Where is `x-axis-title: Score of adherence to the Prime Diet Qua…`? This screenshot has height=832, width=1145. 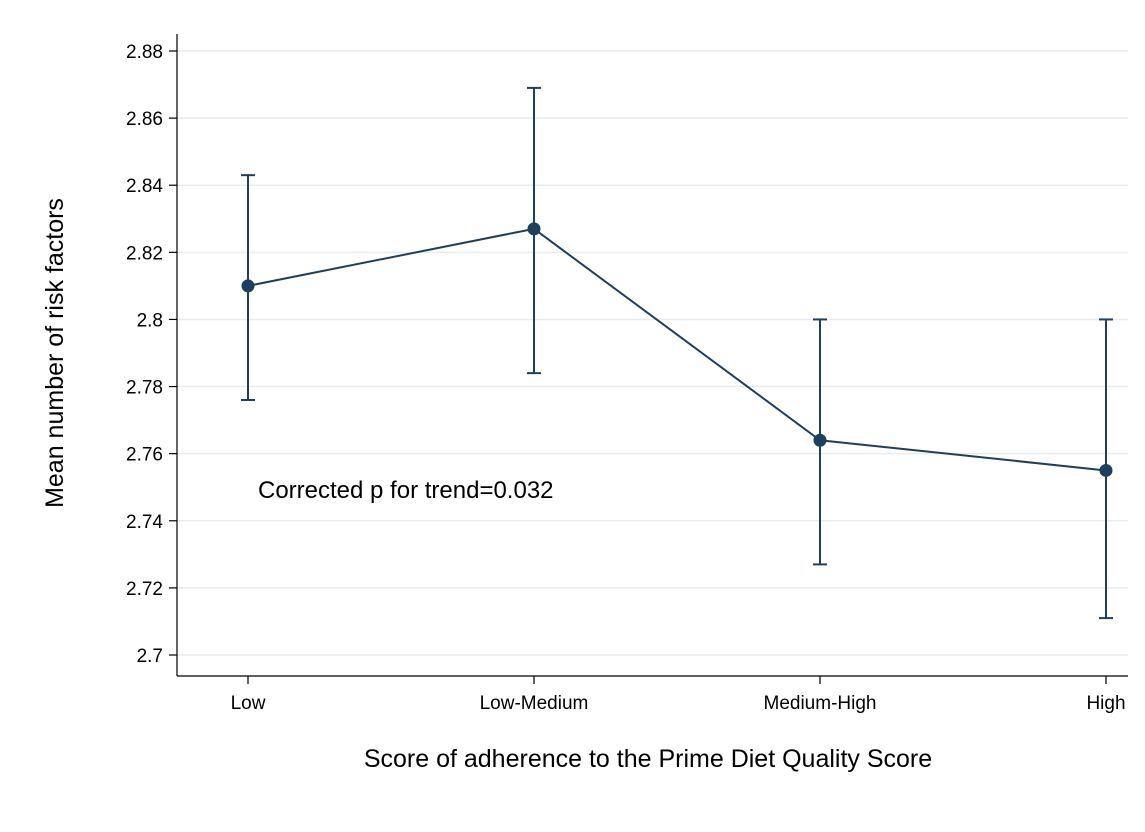
x-axis-title: Score of adherence to the Prime Diet Qua… is located at coordinates (648, 759).